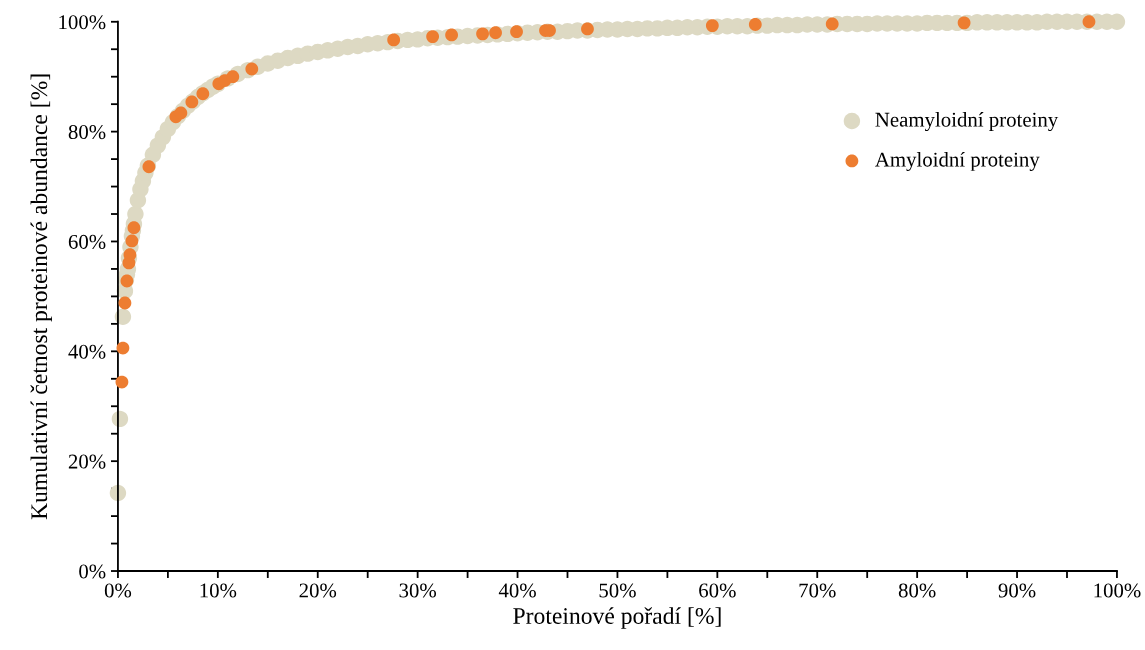 The image size is (1145, 650). I want to click on x-tick-label: 20%, so click(318, 590).